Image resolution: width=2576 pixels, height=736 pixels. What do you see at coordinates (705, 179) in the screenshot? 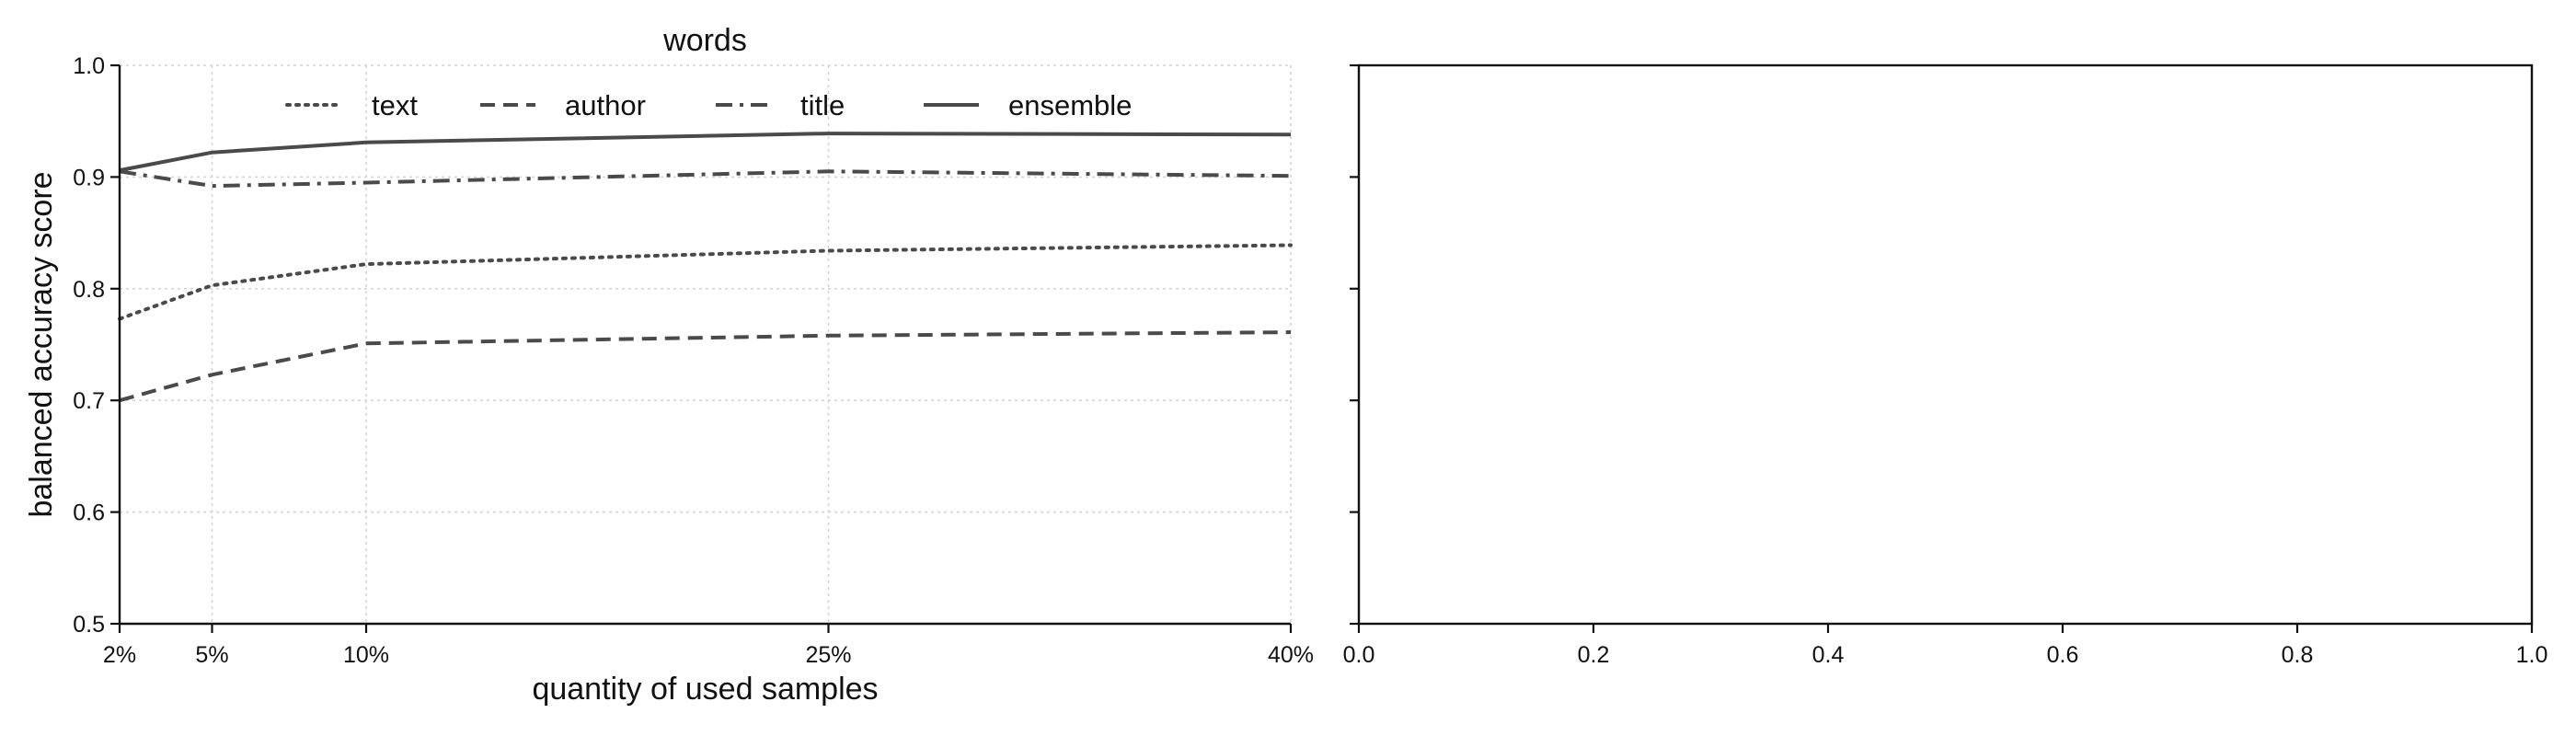
I see `series-line-title` at bounding box center [705, 179].